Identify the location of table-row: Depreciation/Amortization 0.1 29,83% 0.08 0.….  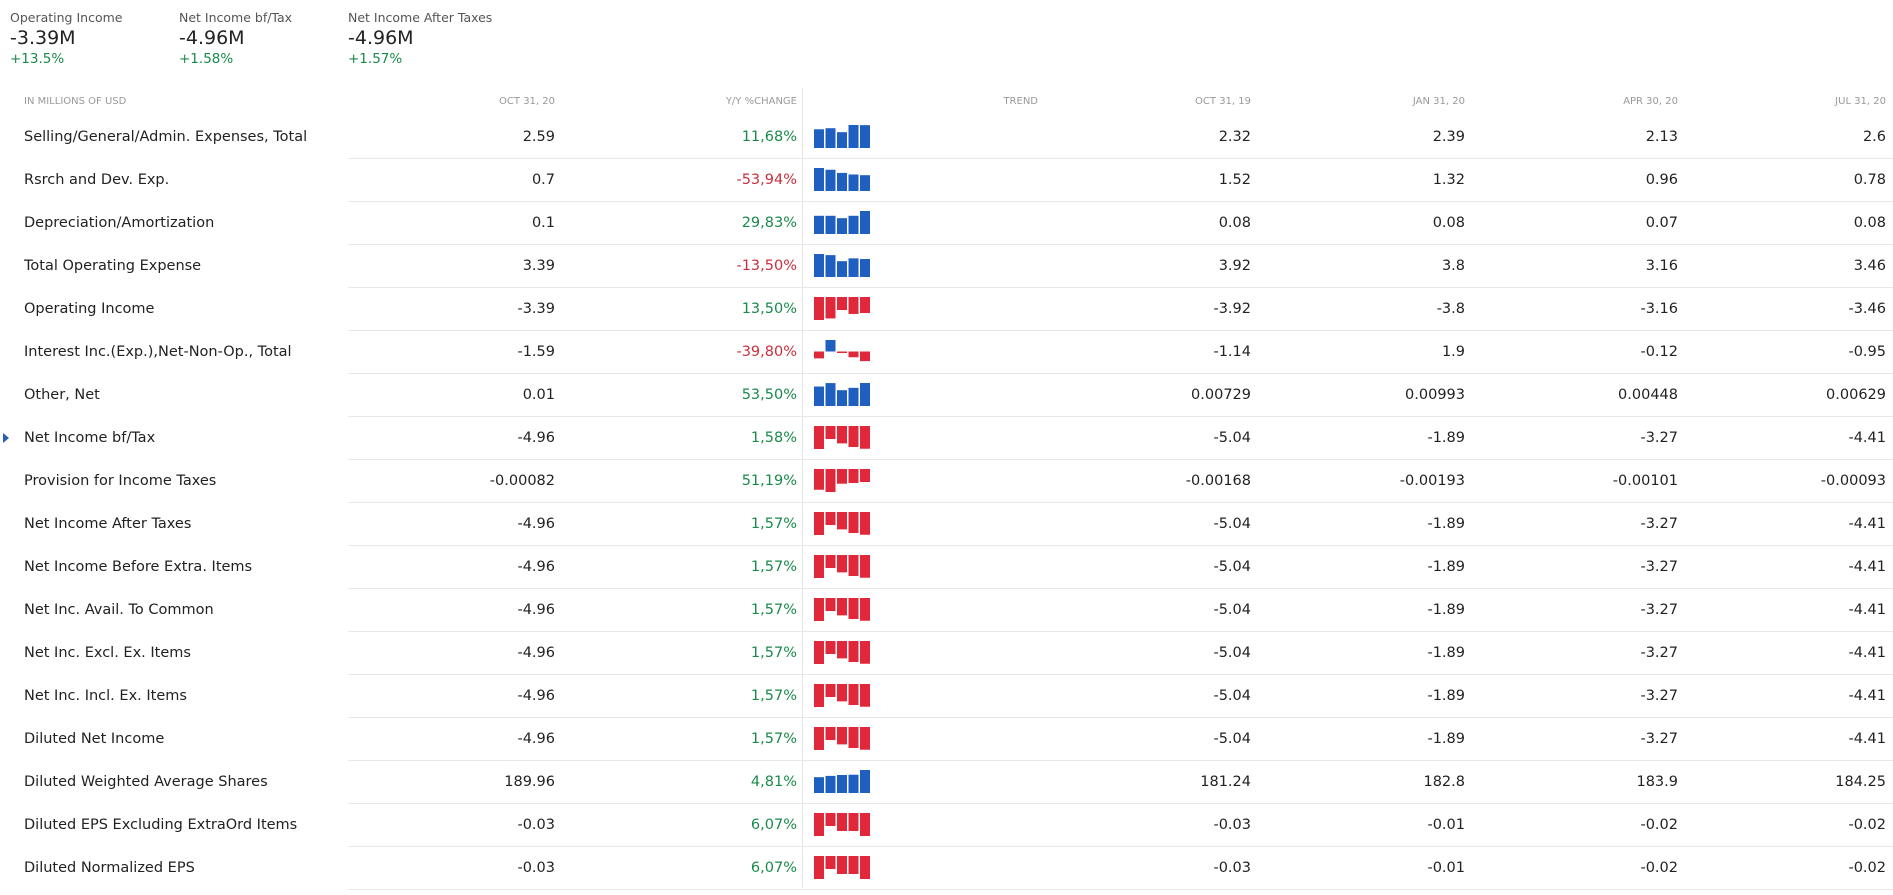
(946, 223).